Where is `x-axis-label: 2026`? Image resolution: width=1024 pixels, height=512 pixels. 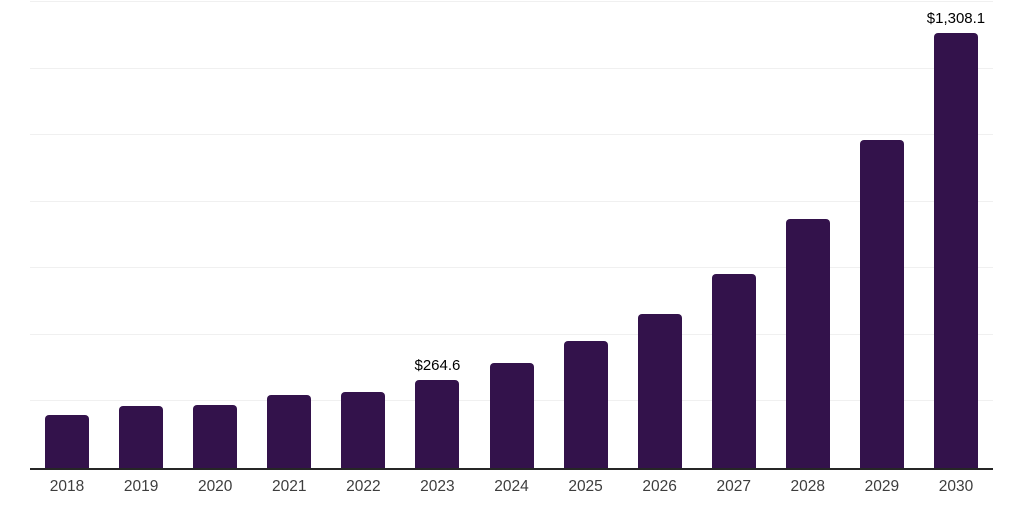 x-axis-label: 2026 is located at coordinates (659, 486).